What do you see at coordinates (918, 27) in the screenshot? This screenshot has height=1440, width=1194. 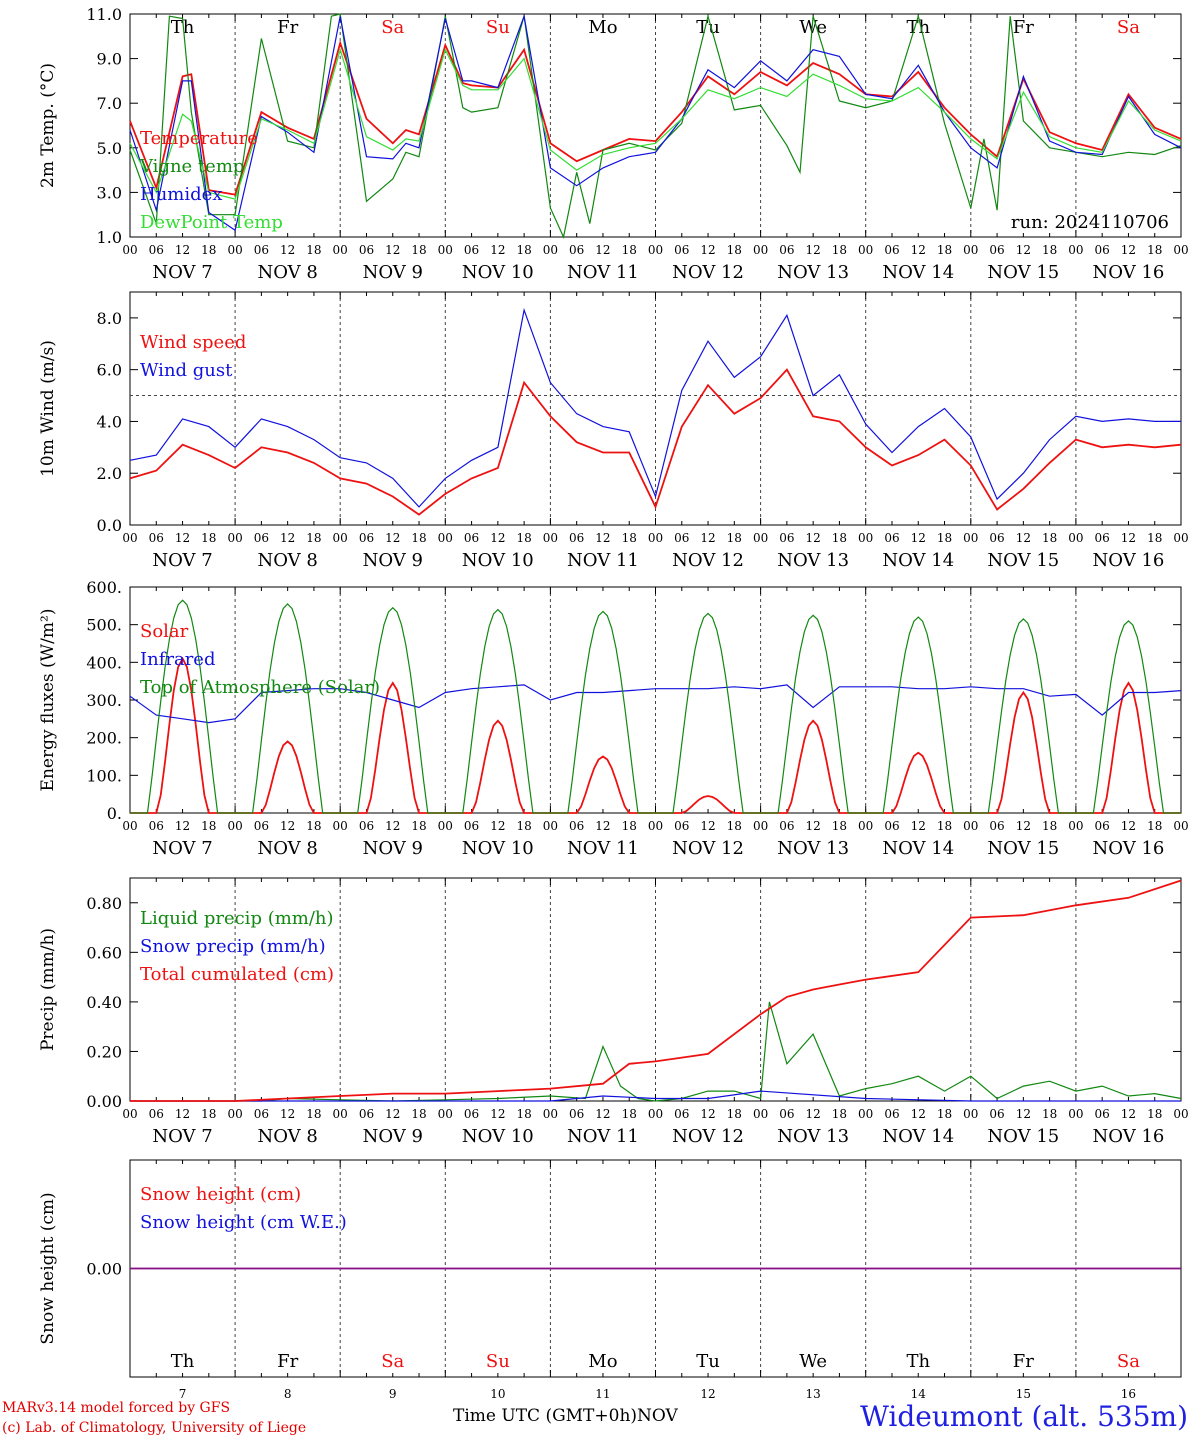 I see `day-abbr-label: Th` at bounding box center [918, 27].